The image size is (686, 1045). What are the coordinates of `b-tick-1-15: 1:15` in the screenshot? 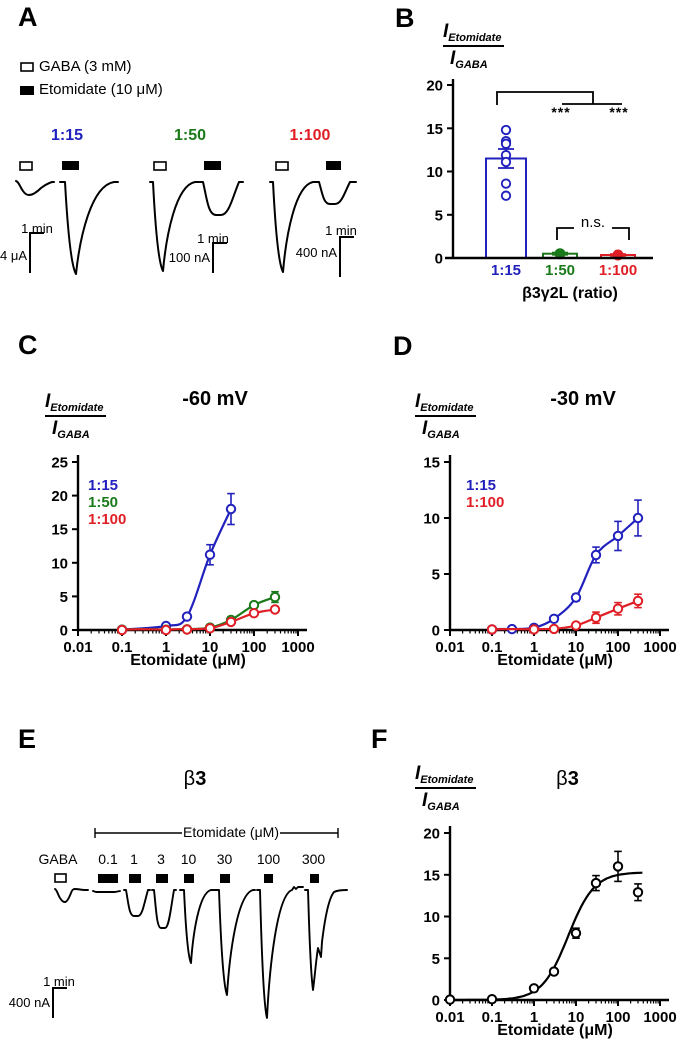 It's located at (506, 270).